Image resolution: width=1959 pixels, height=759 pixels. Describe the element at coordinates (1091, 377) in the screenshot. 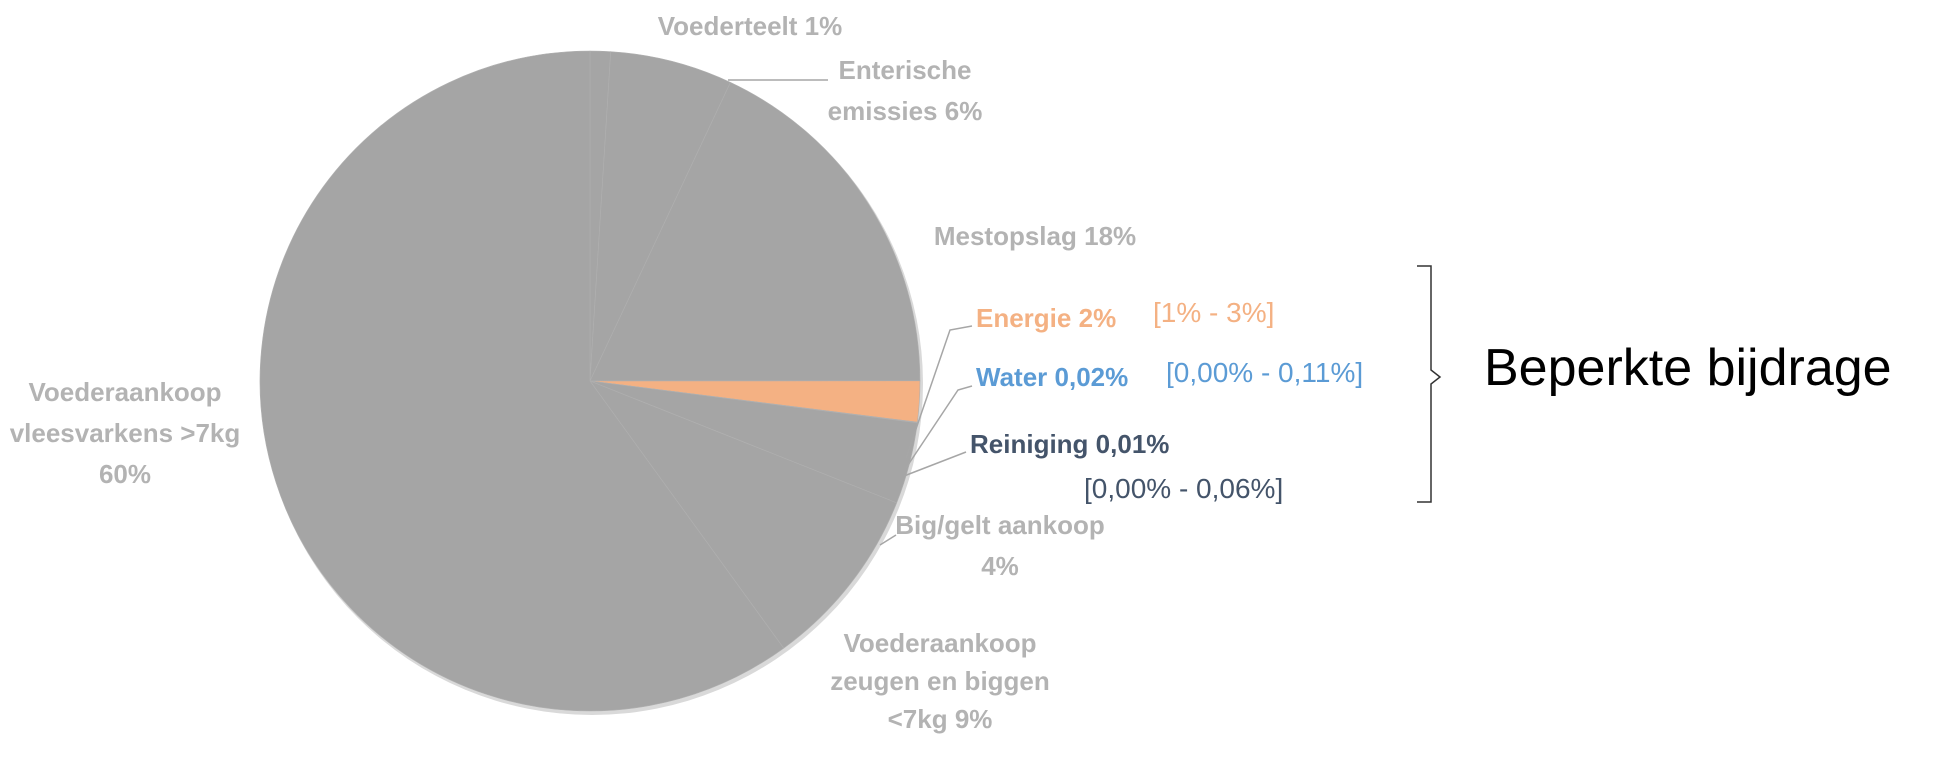

I see `value-label: 0,02%` at that location.